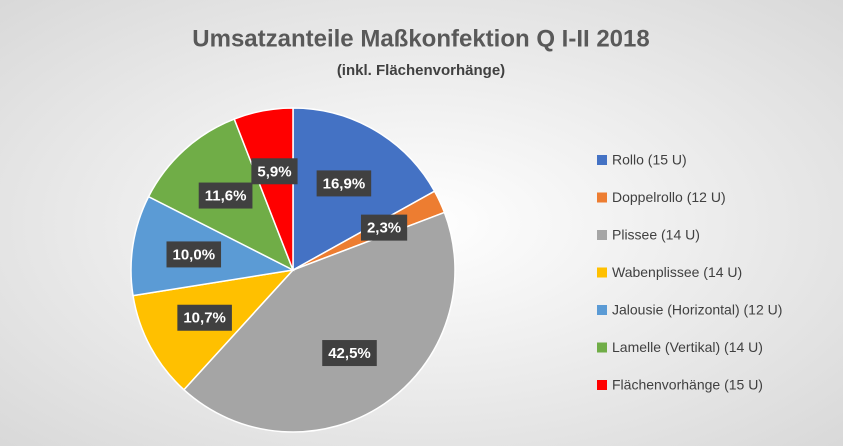 The width and height of the screenshot is (843, 446). What do you see at coordinates (687, 347) in the screenshot?
I see `legend-label: Lamelle (Vertikal) (14 U)` at bounding box center [687, 347].